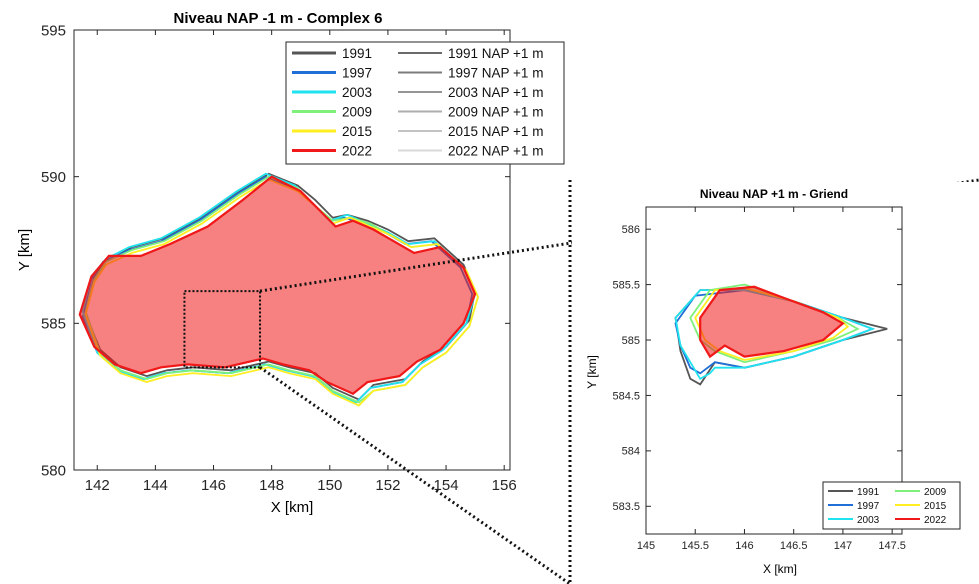 This screenshot has height=584, width=979. Describe the element at coordinates (626, 507) in the screenshot. I see `y-tick-label: 583.5` at that location.